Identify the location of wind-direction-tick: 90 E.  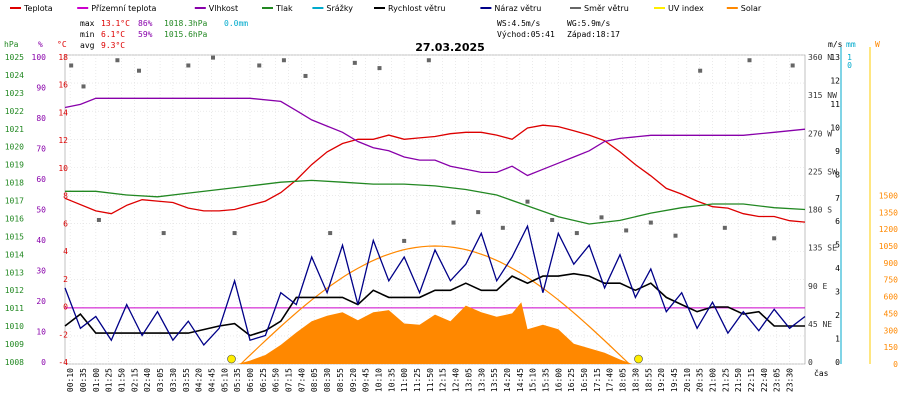
(817, 286).